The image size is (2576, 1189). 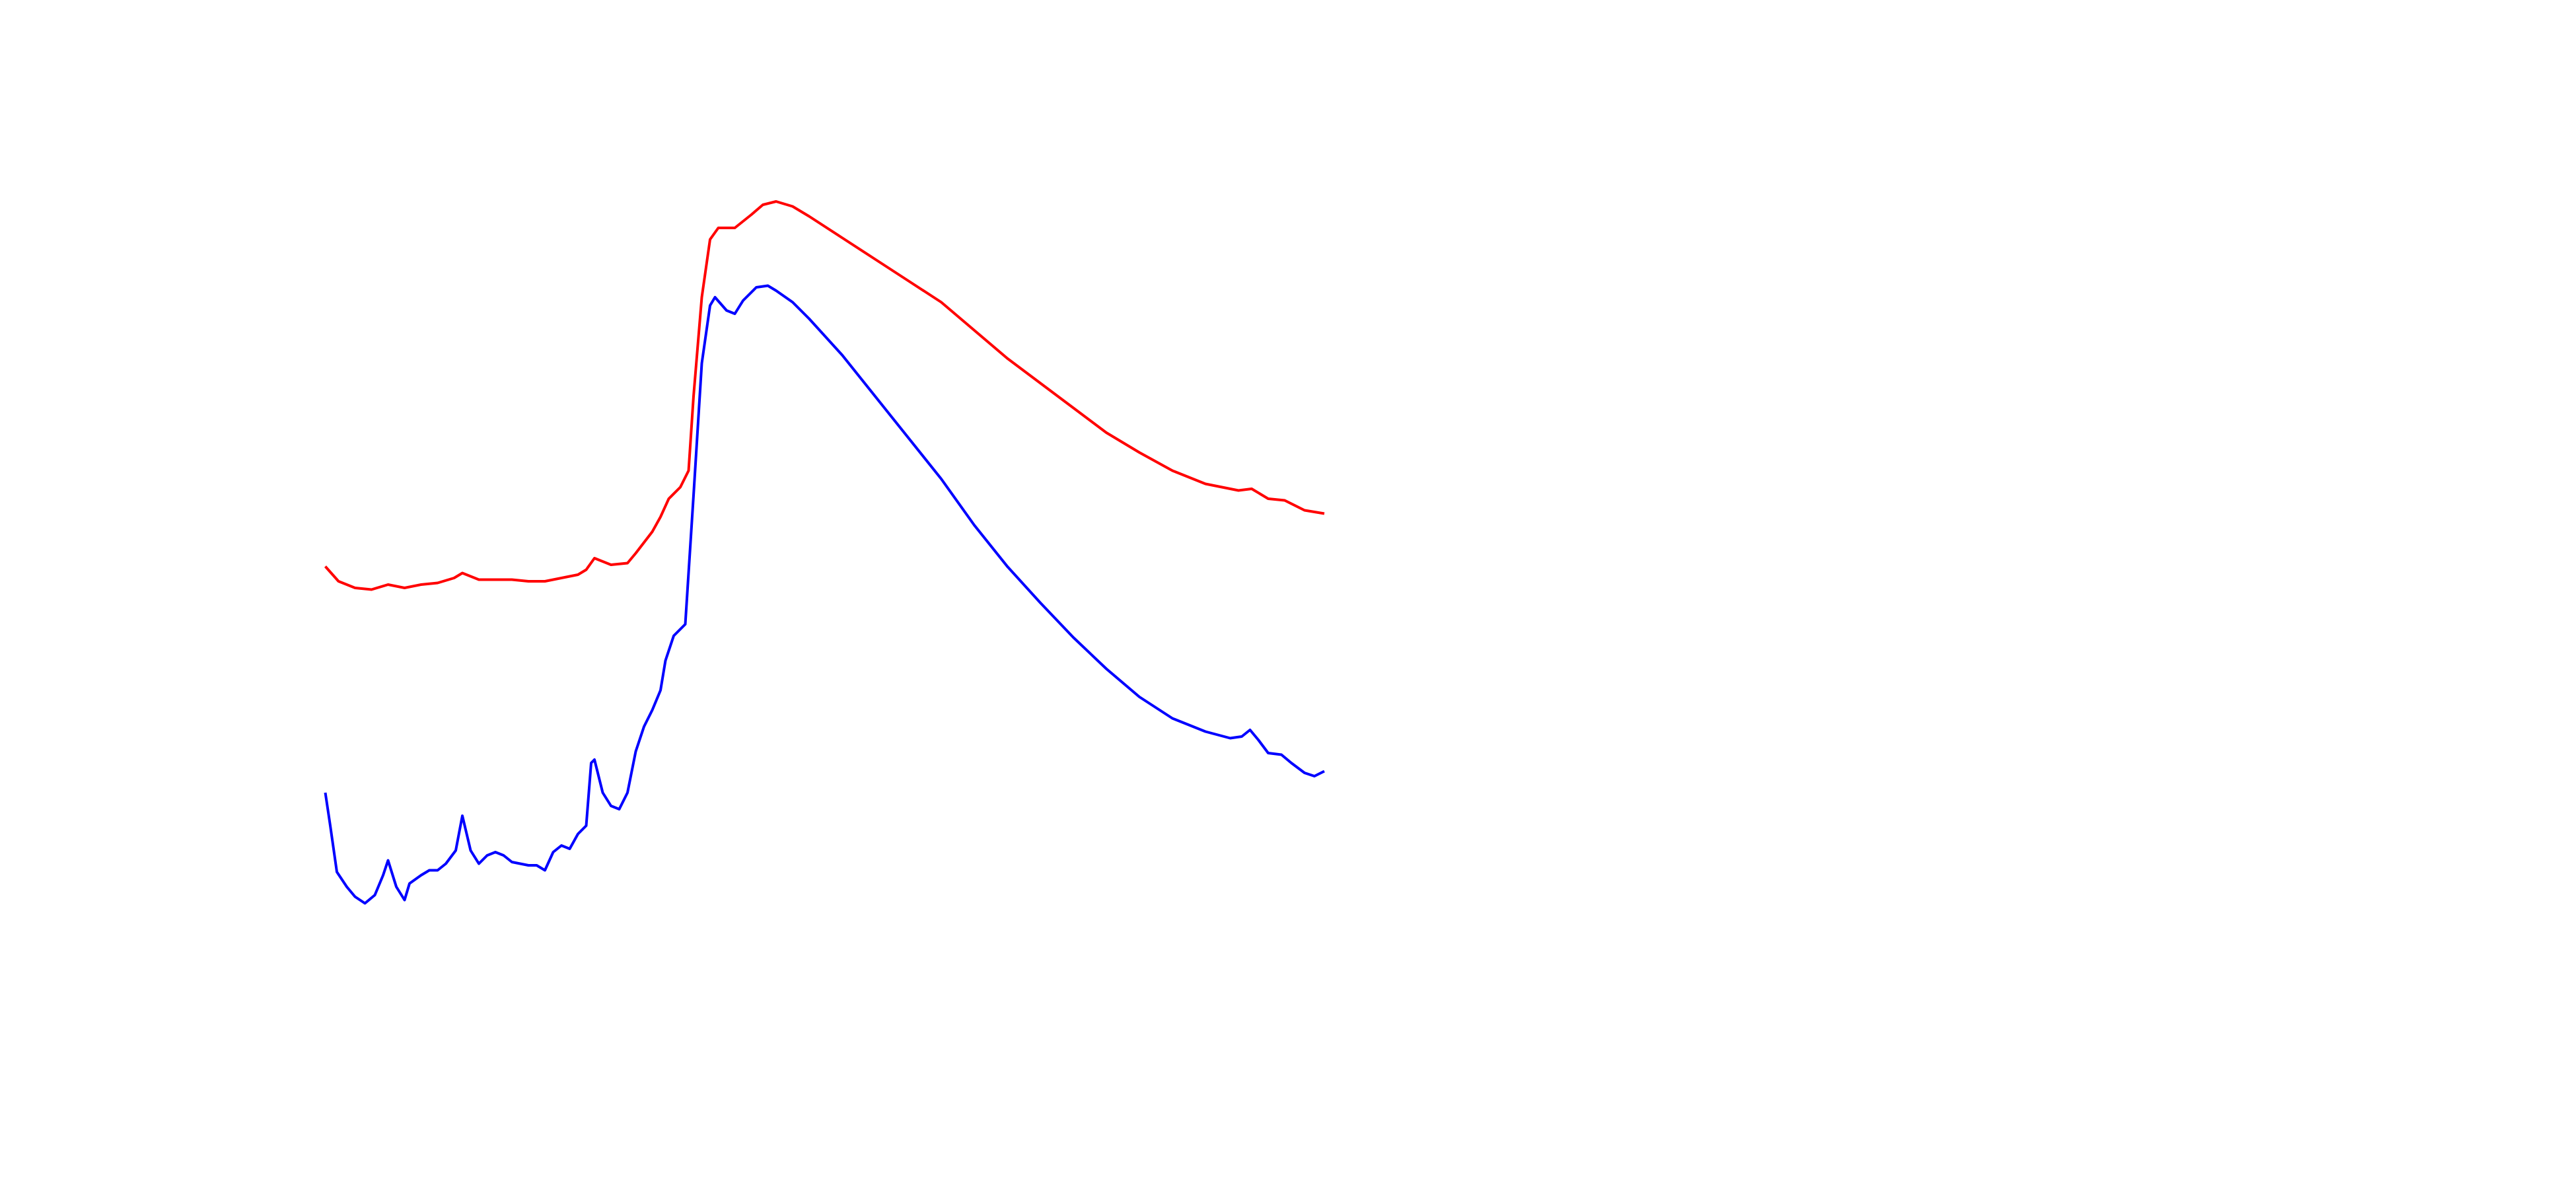 I want to click on line-series, so click(x=825, y=395).